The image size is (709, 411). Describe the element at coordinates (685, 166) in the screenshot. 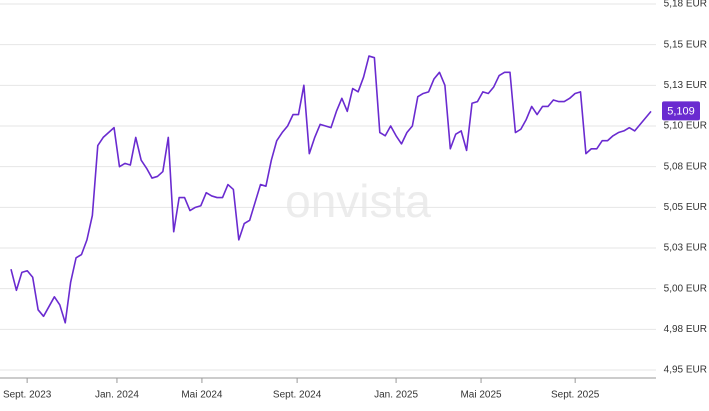

I see `y-tick-label: 5,08 EUR` at that location.